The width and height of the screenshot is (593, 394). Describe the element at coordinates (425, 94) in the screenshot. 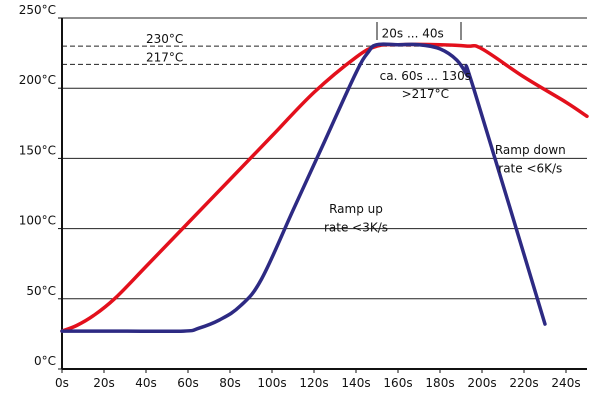

I see `annotation-3: >217°C` at that location.